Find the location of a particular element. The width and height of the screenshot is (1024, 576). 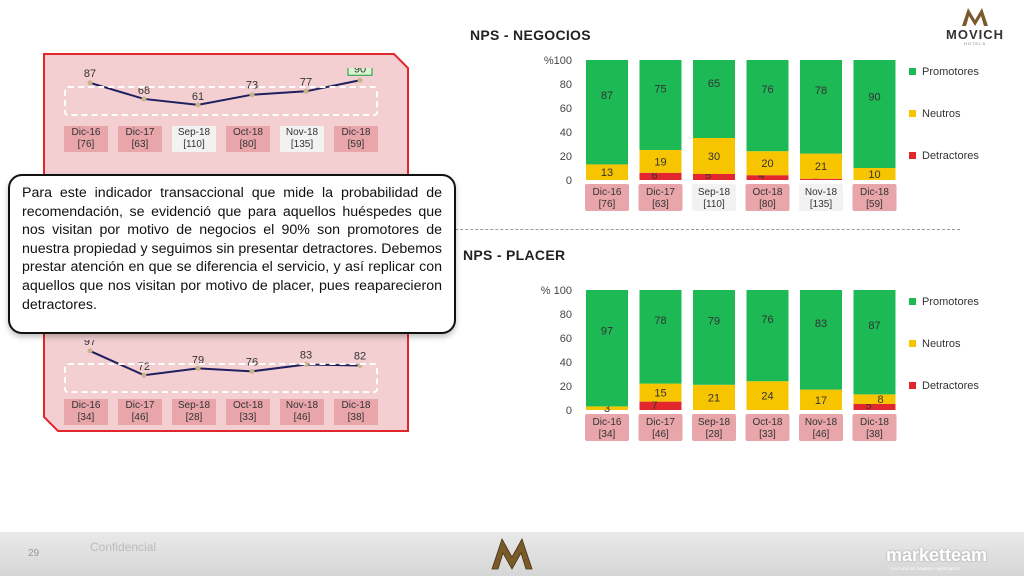

negocios-y-tick-label: 20 is located at coordinates (566, 157).